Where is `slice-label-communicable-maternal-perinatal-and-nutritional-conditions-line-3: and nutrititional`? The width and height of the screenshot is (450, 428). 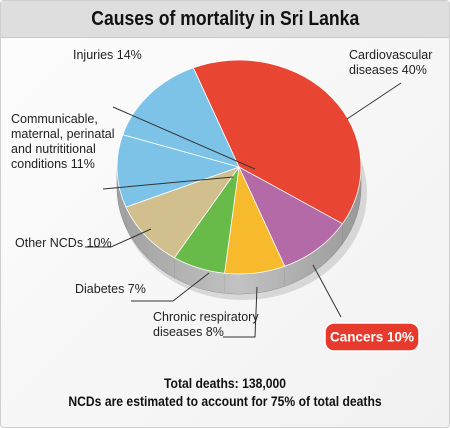 slice-label-communicable-maternal-perinatal-and-nutritional-conditions-line-3: and nutrititional is located at coordinates (53, 149).